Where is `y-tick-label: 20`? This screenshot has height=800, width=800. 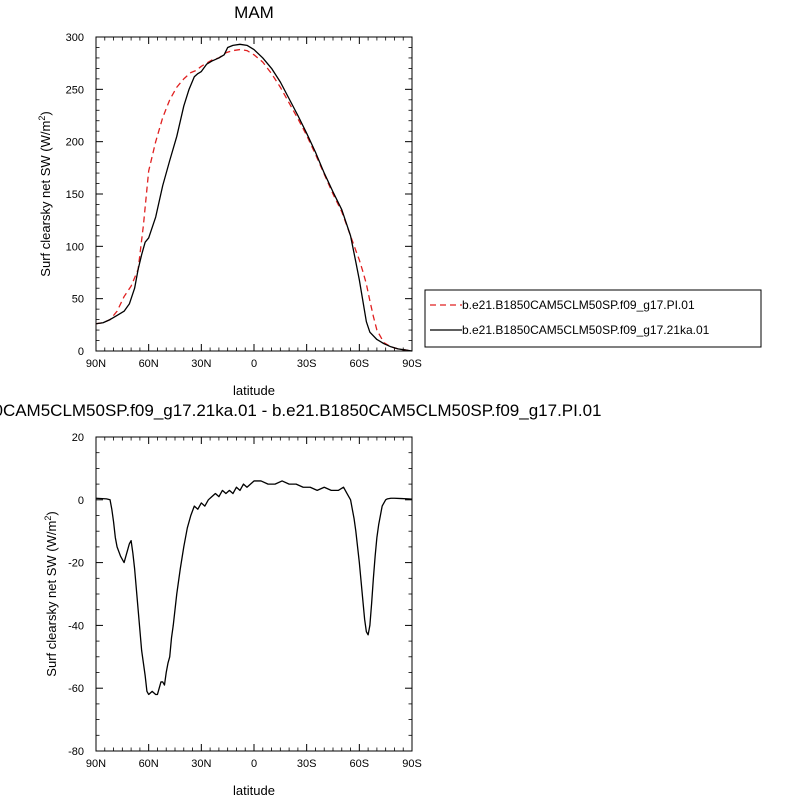 y-tick-label: 20 is located at coordinates (78, 438).